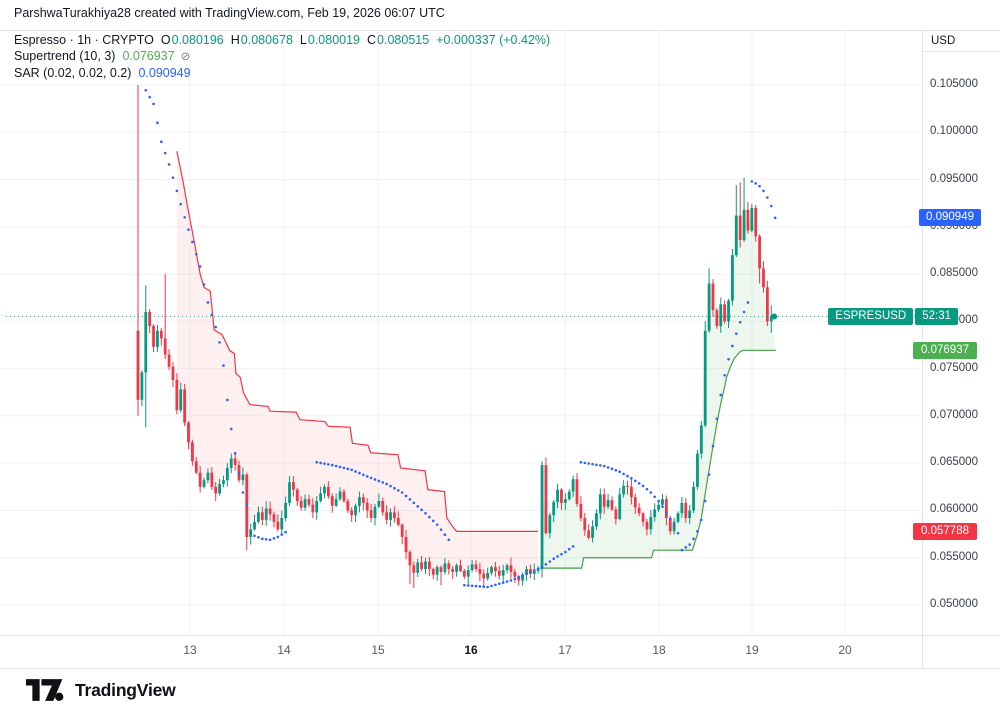  I want to click on price-tick-label: 0.105000, so click(954, 84).